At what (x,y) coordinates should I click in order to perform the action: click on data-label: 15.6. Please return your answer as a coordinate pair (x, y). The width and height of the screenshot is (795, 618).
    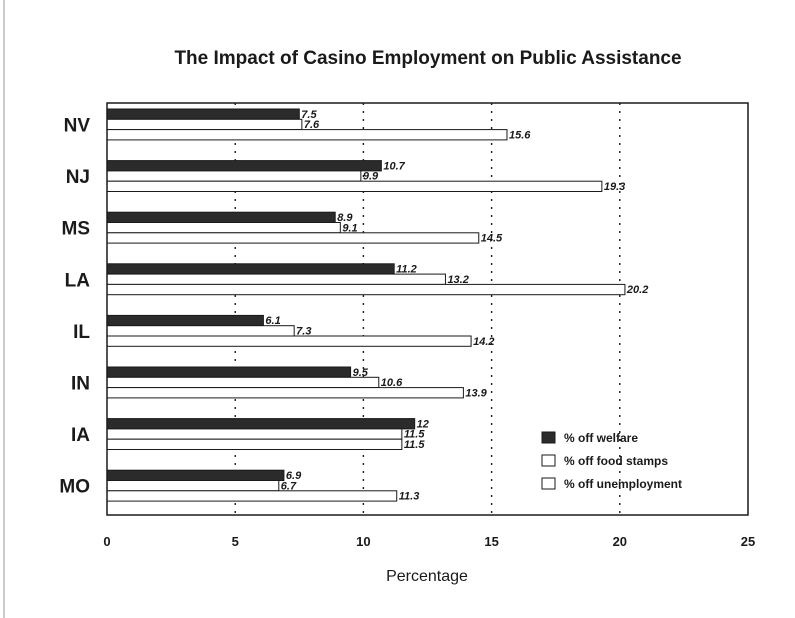
    Looking at the image, I should click on (520, 135).